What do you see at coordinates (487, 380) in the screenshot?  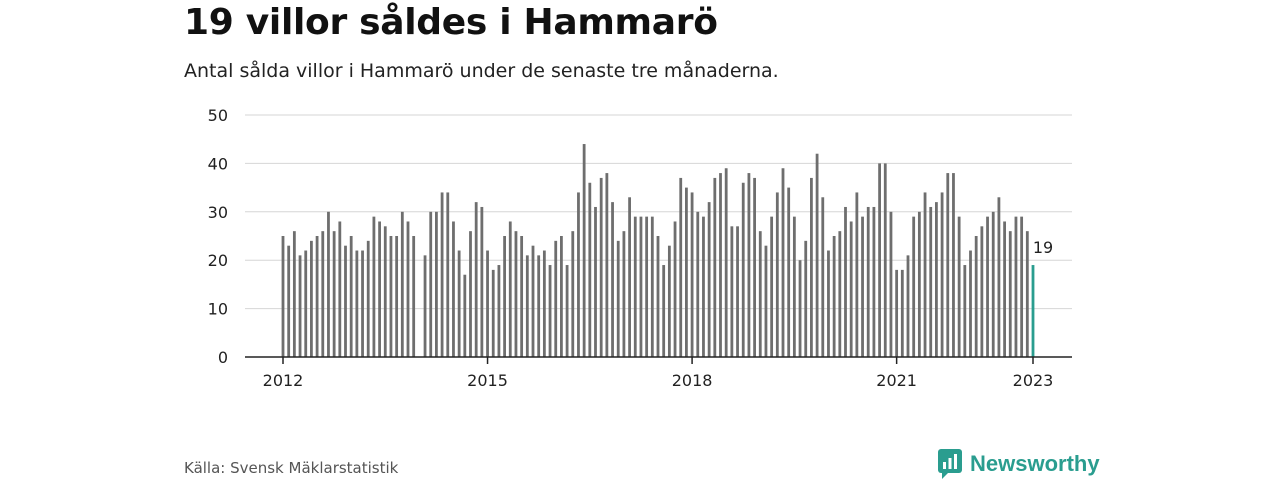 I see `x-tick-label: 2015` at bounding box center [487, 380].